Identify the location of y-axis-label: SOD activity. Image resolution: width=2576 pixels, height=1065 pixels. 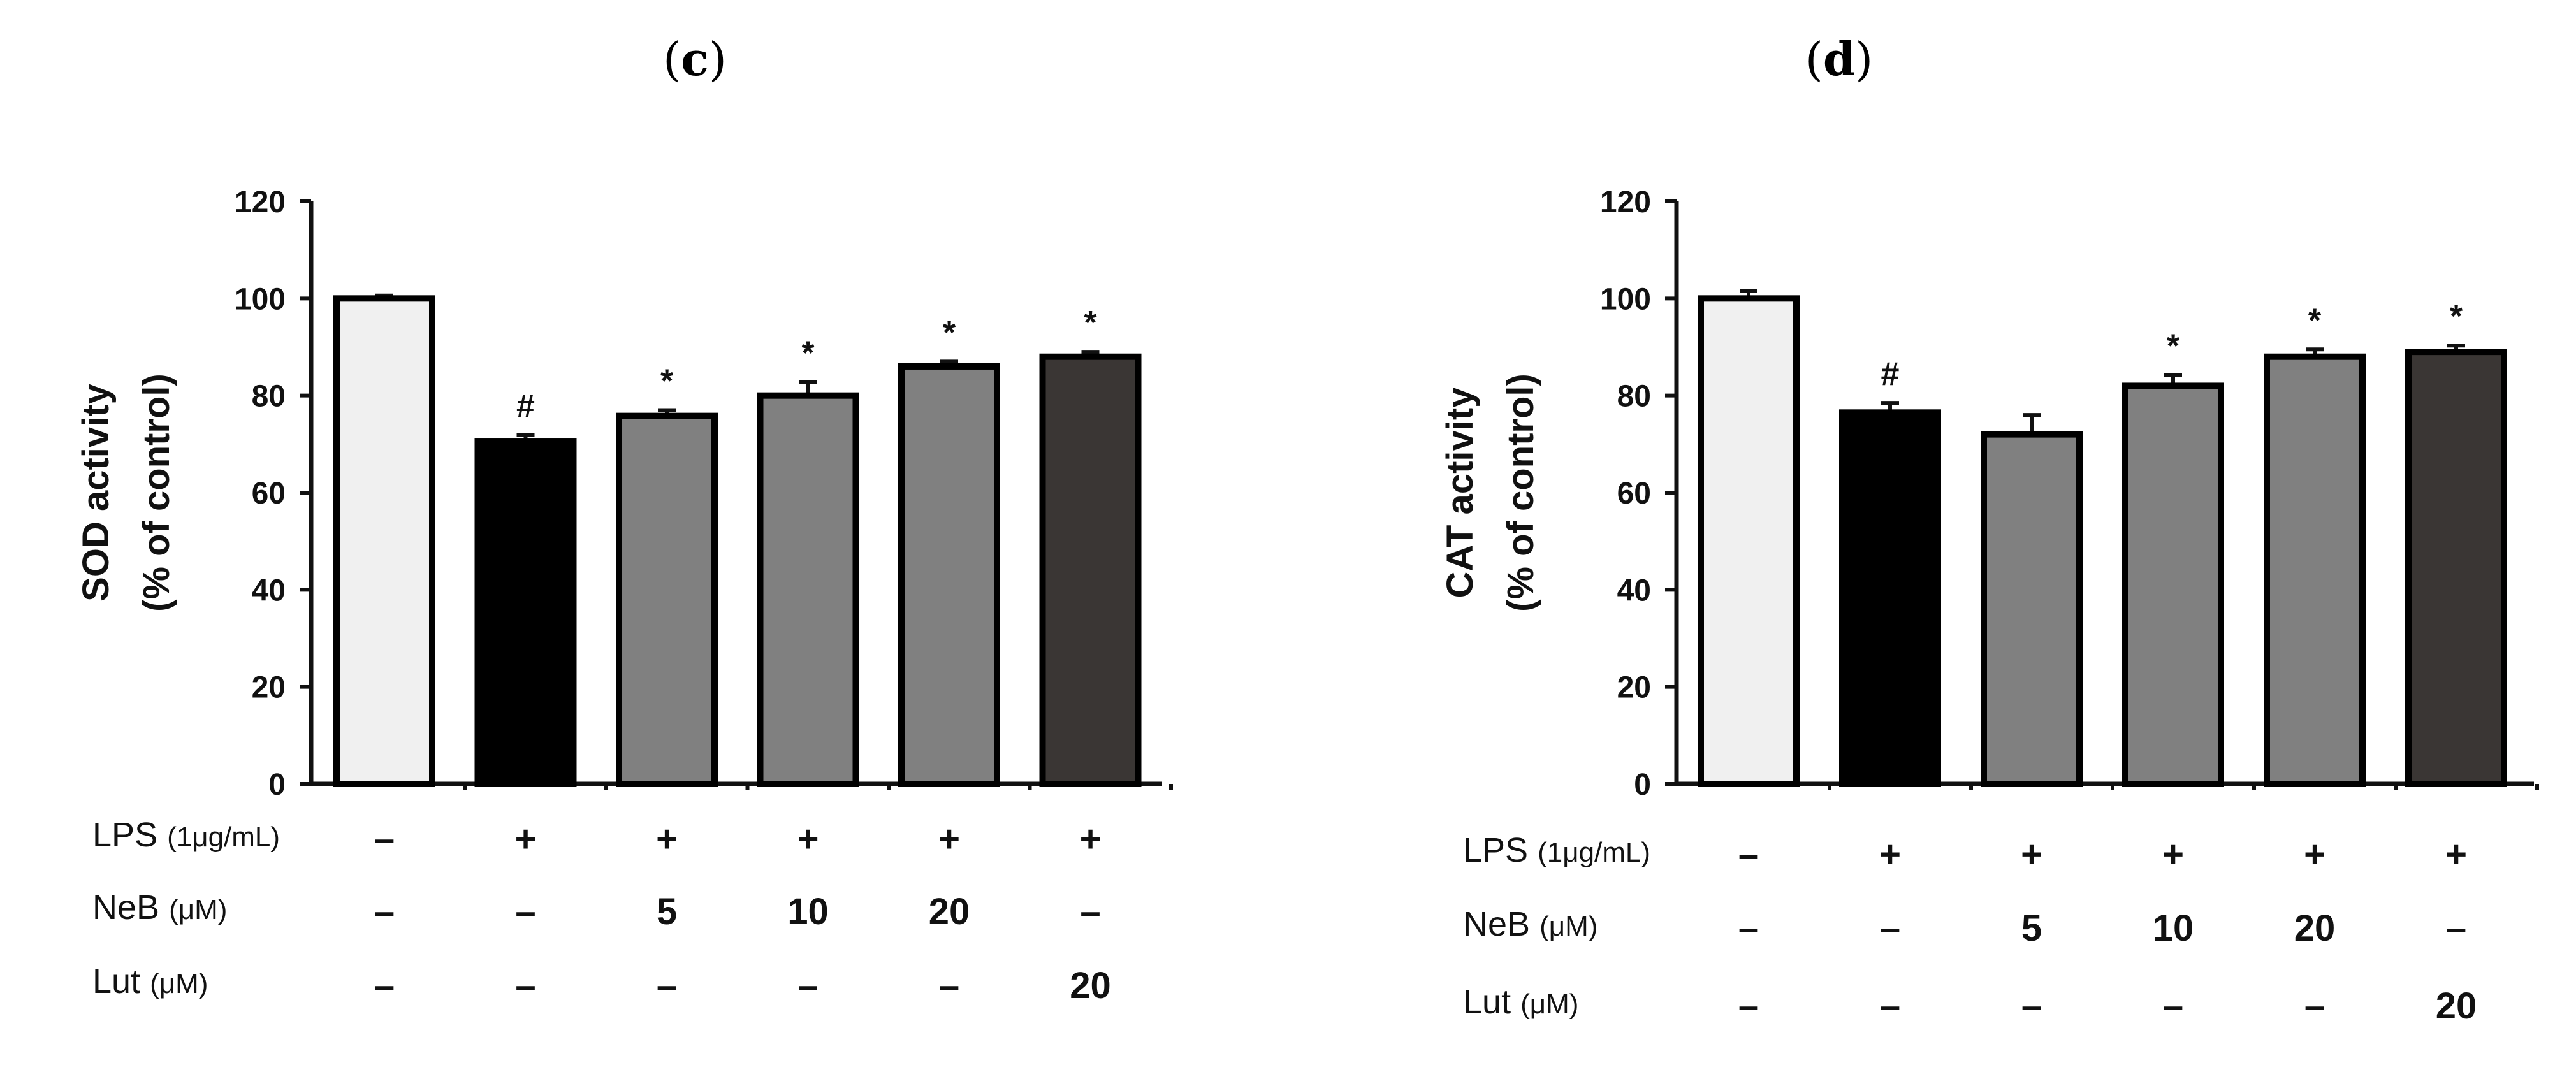
(96, 493).